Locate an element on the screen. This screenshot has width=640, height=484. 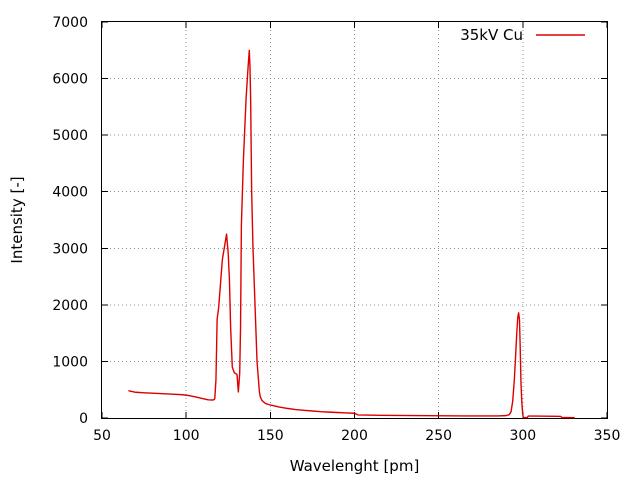
legend-label: 35kV Cu is located at coordinates (491, 35).